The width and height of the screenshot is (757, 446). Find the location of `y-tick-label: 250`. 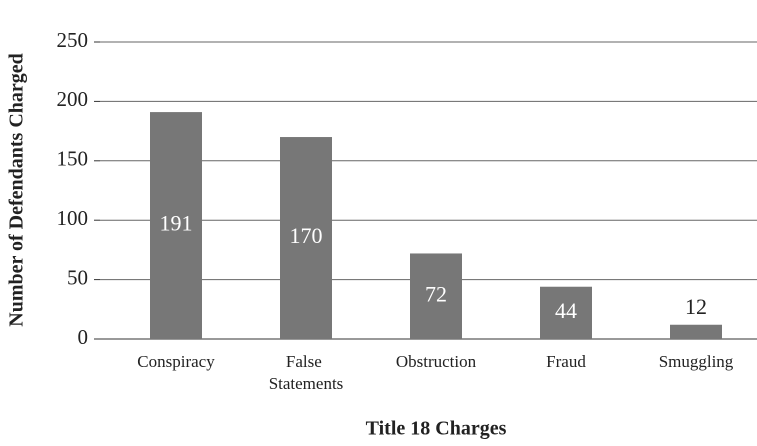

y-tick-label: 250 is located at coordinates (73, 40).